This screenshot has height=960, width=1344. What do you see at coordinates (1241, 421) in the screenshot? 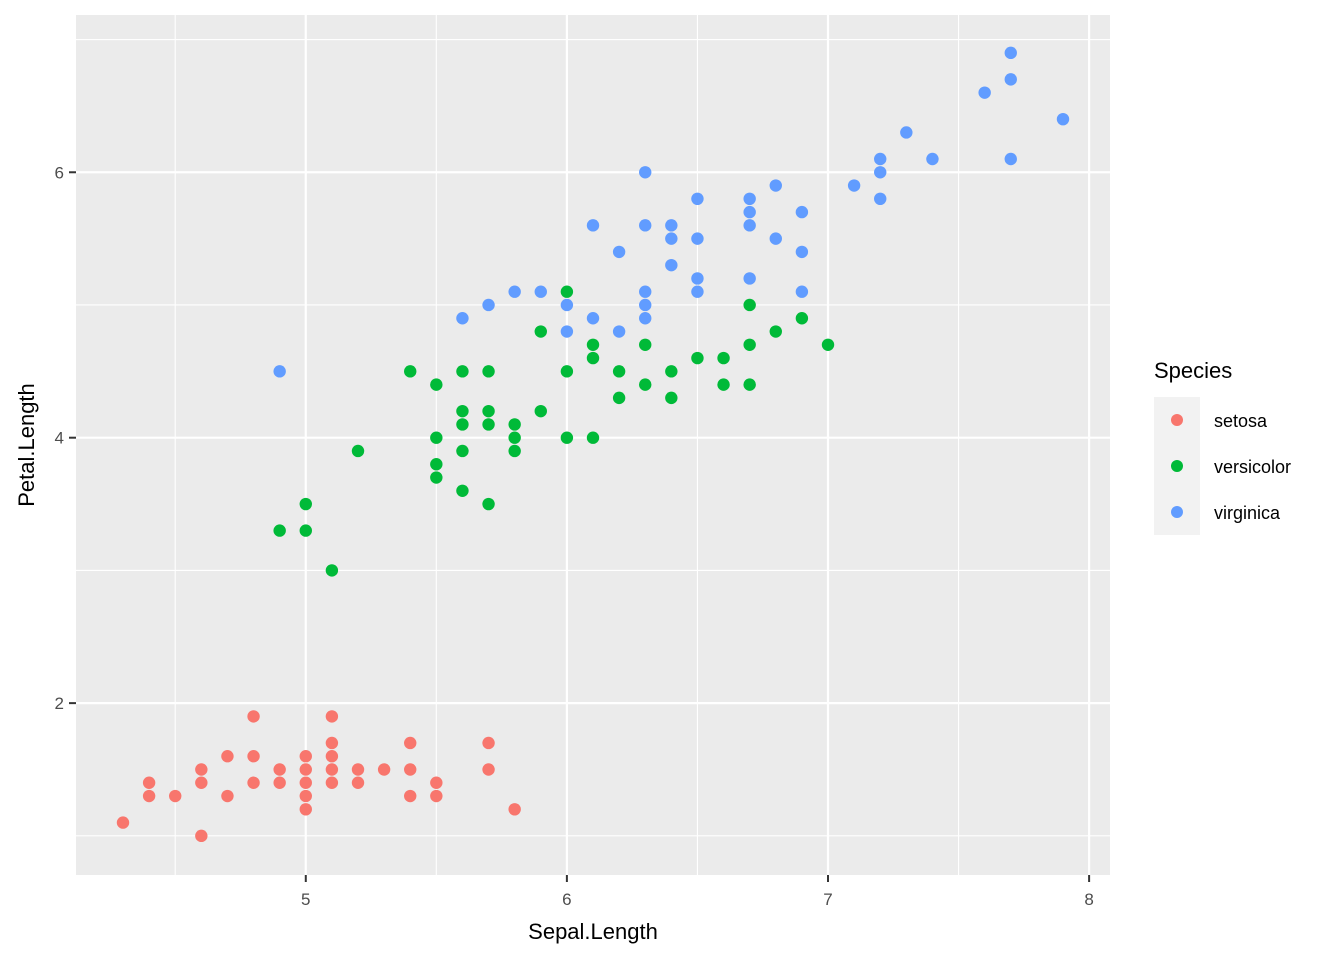
I see `legend-label: setosa` at bounding box center [1241, 421].